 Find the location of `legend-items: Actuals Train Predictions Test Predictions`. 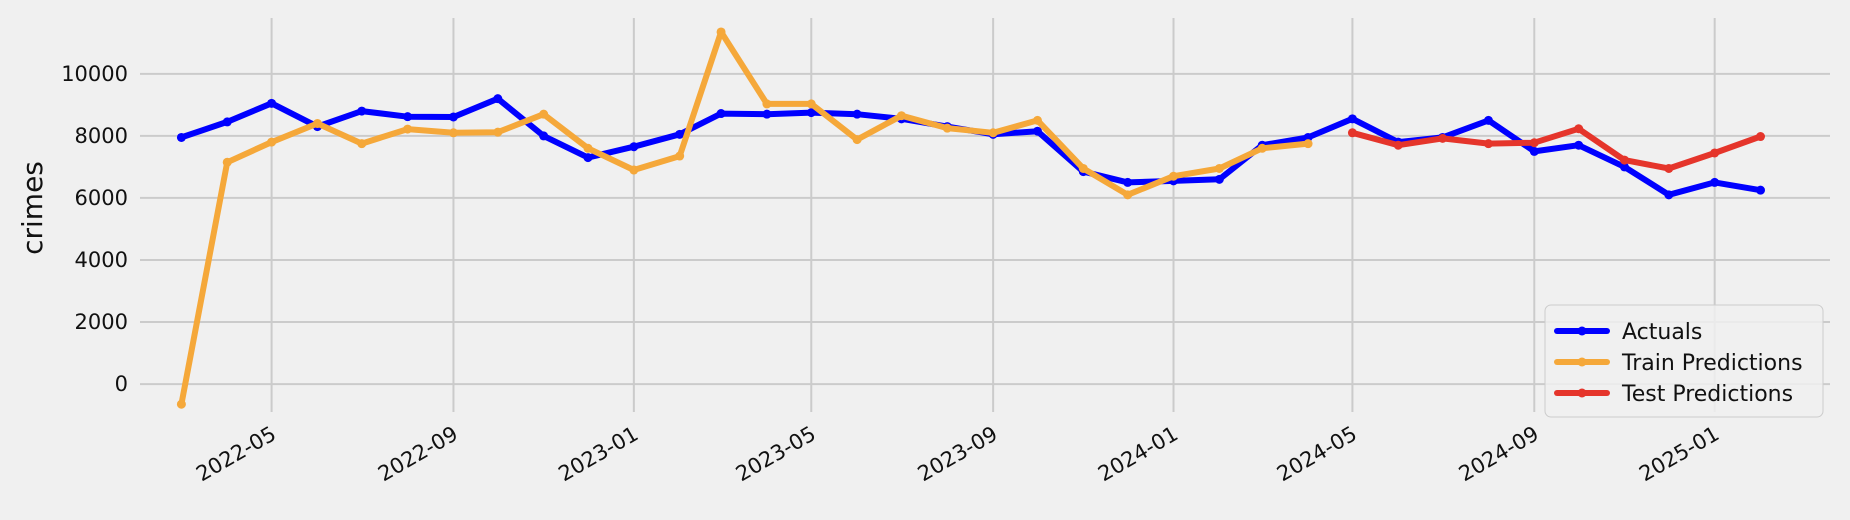

legend-items: Actuals Train Predictions Test Predictions is located at coordinates (1678, 363).